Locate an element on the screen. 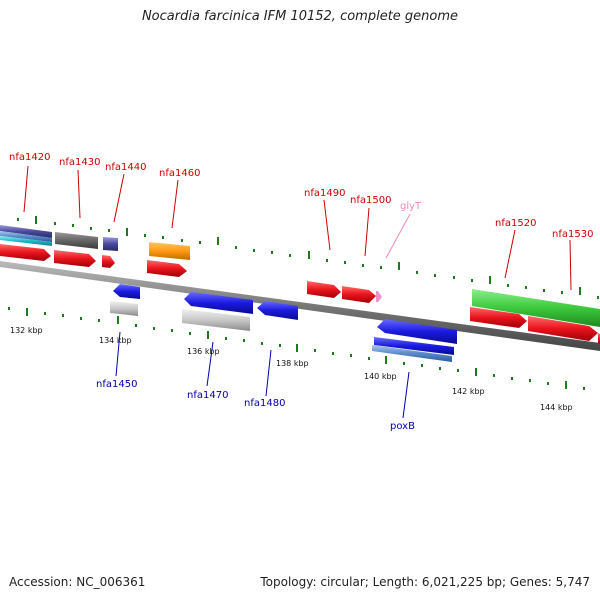 The width and height of the screenshot is (600, 600). gene-label-nfa1470: nfa1470 is located at coordinates (207, 395).